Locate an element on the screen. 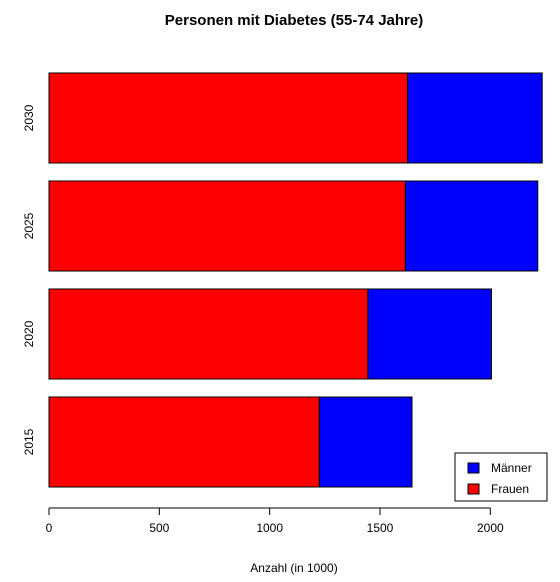 The height and width of the screenshot is (582, 560). bar-m-nner-2030 is located at coordinates (475, 118).